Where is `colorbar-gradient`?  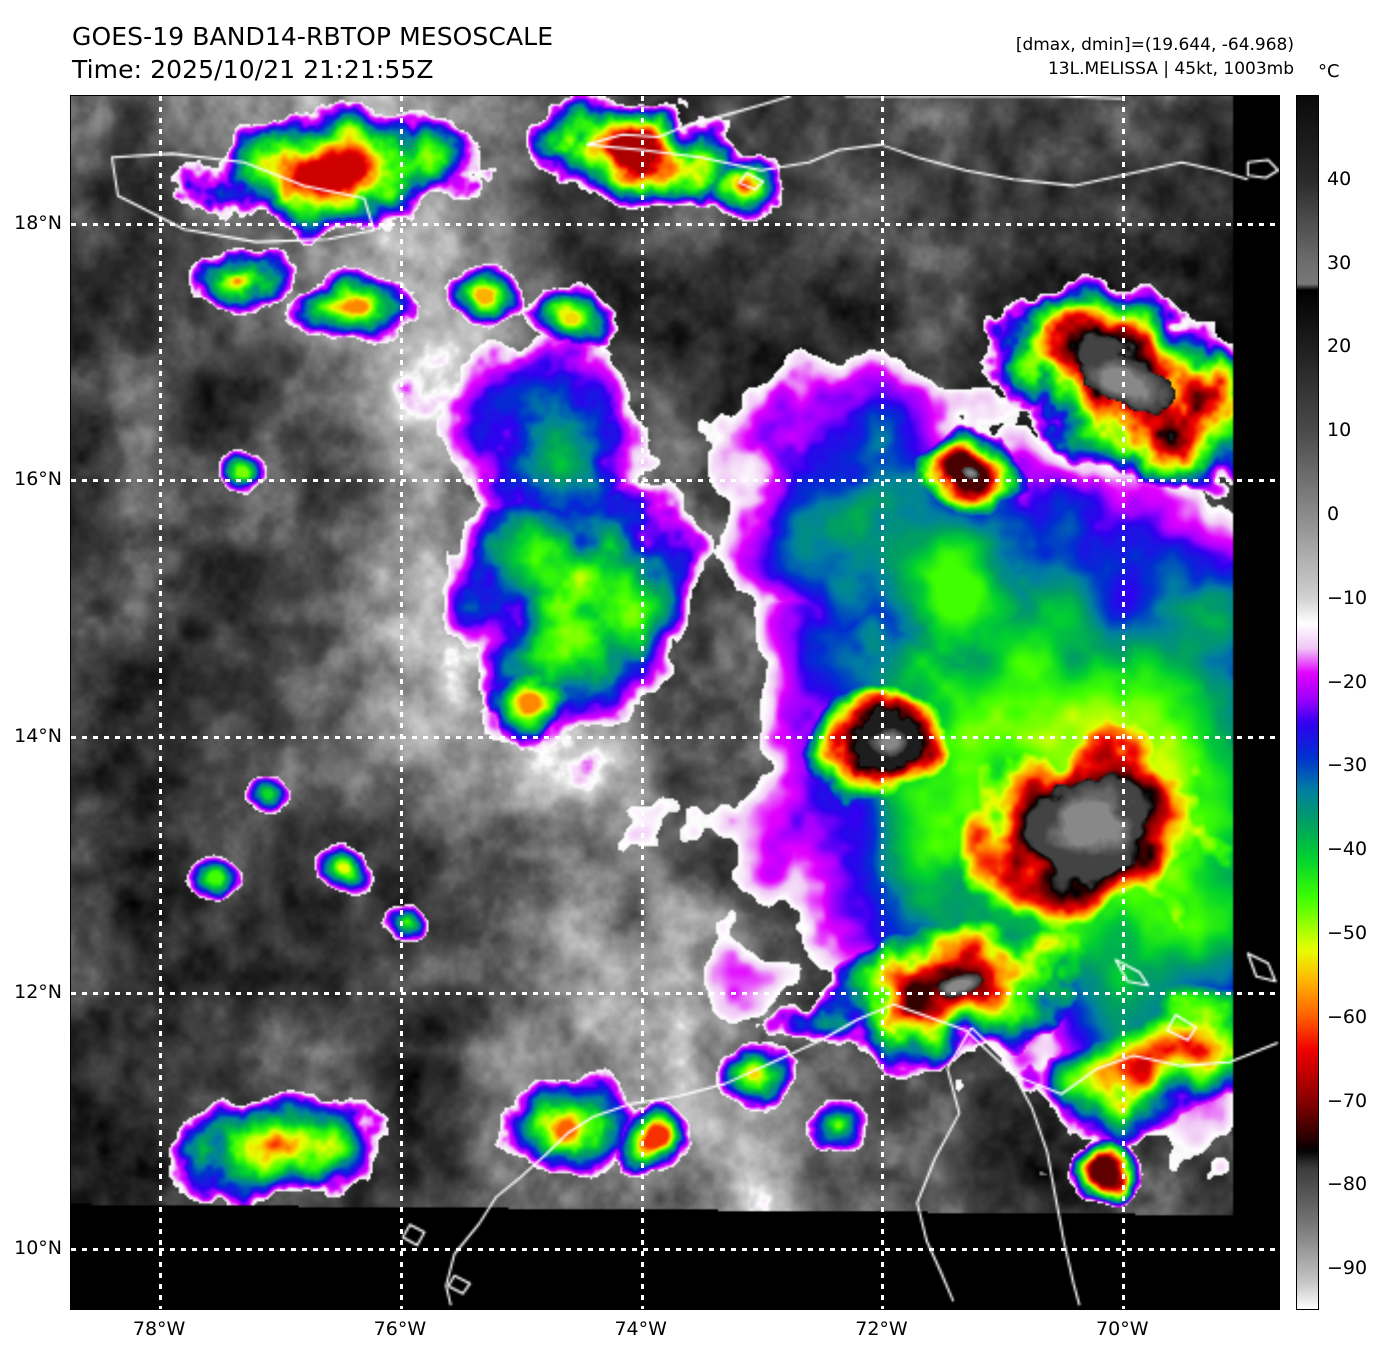 colorbar-gradient is located at coordinates (1307, 702).